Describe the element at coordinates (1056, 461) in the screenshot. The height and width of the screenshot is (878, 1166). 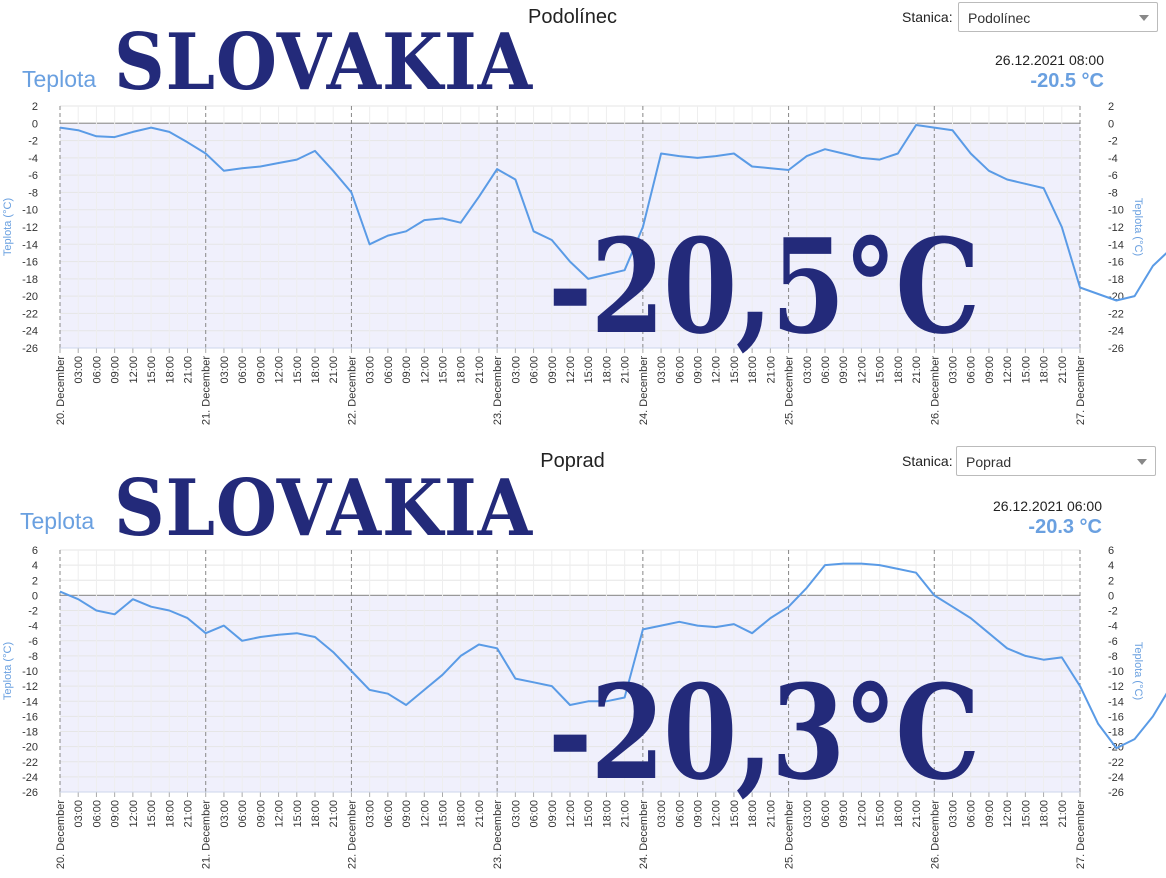
I see `station-select: Poprad` at that location.